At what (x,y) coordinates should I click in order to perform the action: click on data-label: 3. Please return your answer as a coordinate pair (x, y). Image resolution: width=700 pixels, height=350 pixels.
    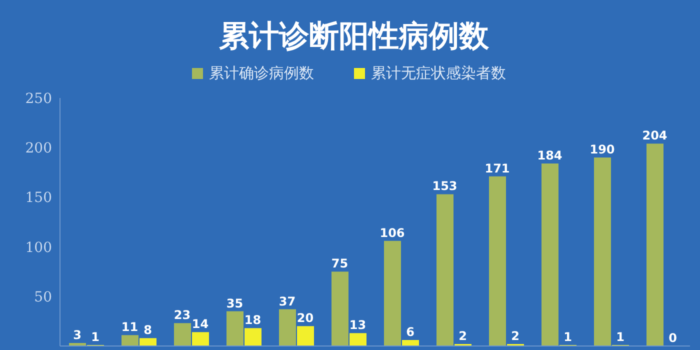
    Looking at the image, I should click on (77, 335).